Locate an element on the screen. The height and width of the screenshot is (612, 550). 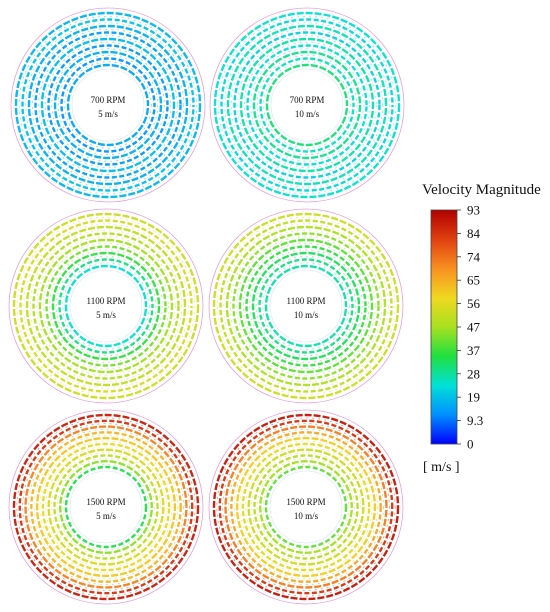
panel-speed-label: 1500 RPM is located at coordinates (105, 502).